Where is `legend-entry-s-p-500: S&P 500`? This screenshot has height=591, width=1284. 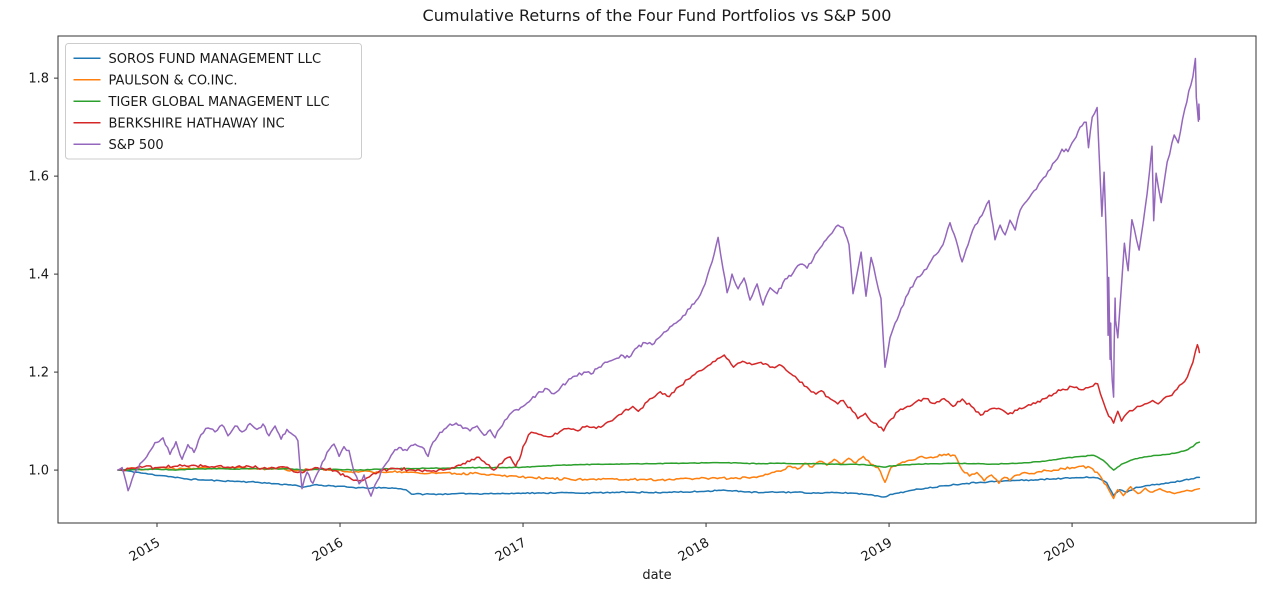
legend-entry-s-p-500: S&P 500 is located at coordinates (118, 145).